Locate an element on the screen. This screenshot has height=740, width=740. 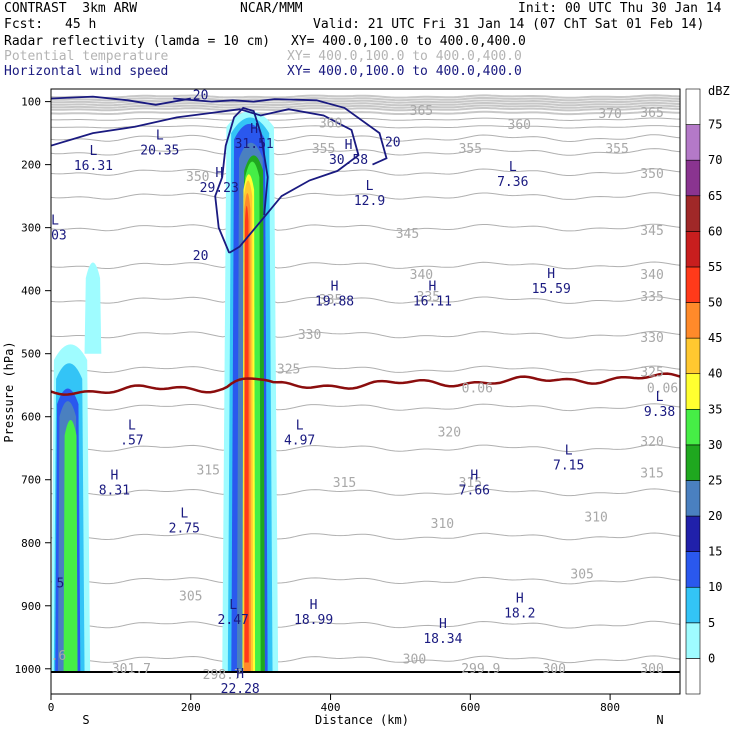
x-axis-right-end: N is located at coordinates (659, 720).